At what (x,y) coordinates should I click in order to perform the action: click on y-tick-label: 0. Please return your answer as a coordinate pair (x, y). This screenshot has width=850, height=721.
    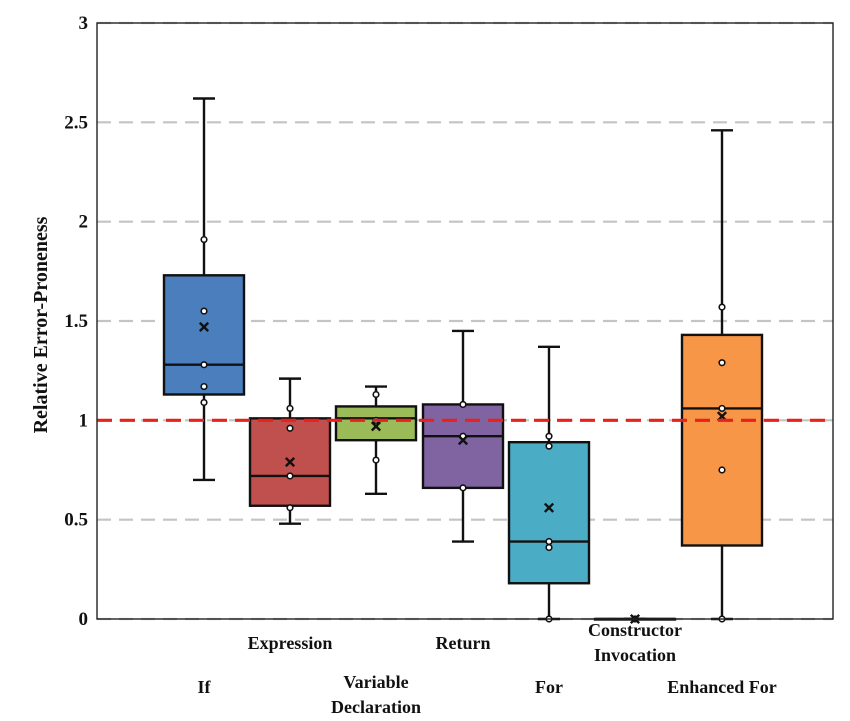
    Looking at the image, I should click on (84, 619).